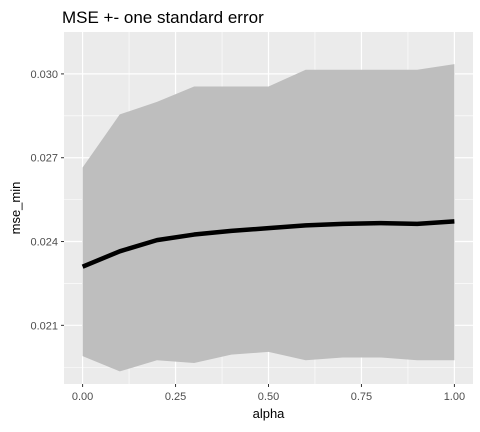  I want to click on x-tick-label-1: 0.25, so click(175, 397).